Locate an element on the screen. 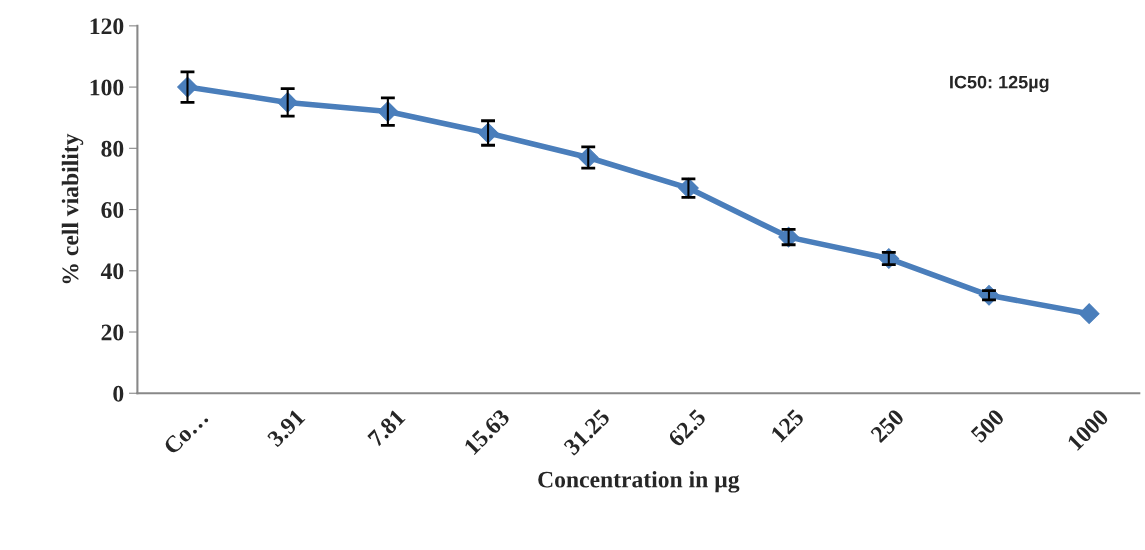 The height and width of the screenshot is (550, 1145). y-tick-label: 120 is located at coordinates (107, 26).